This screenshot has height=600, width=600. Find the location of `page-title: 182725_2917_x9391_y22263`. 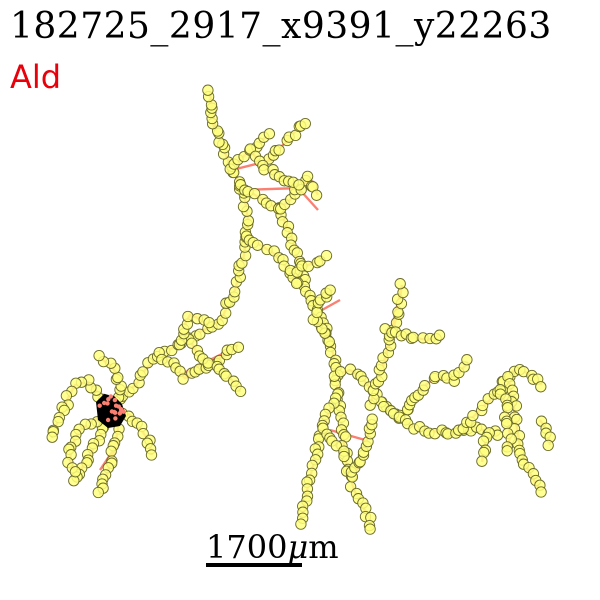

page-title: 182725_2917_x9391_y22263 is located at coordinates (281, 26).